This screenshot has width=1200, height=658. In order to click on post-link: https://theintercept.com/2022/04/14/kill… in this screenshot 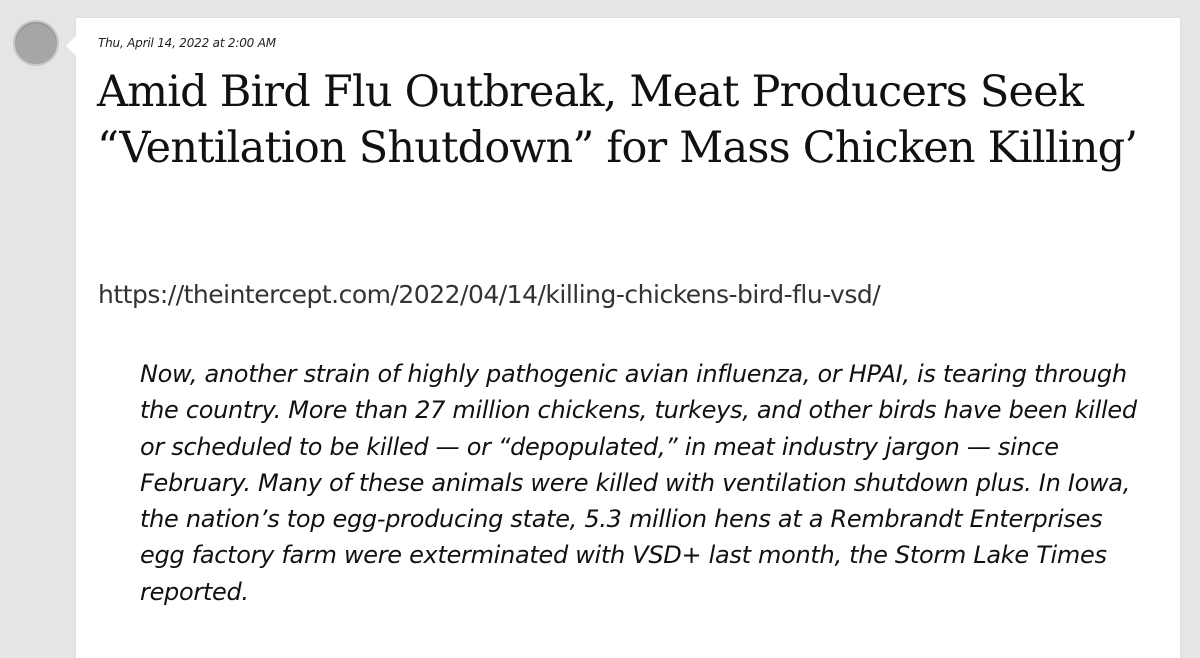, I will do `click(489, 294)`.